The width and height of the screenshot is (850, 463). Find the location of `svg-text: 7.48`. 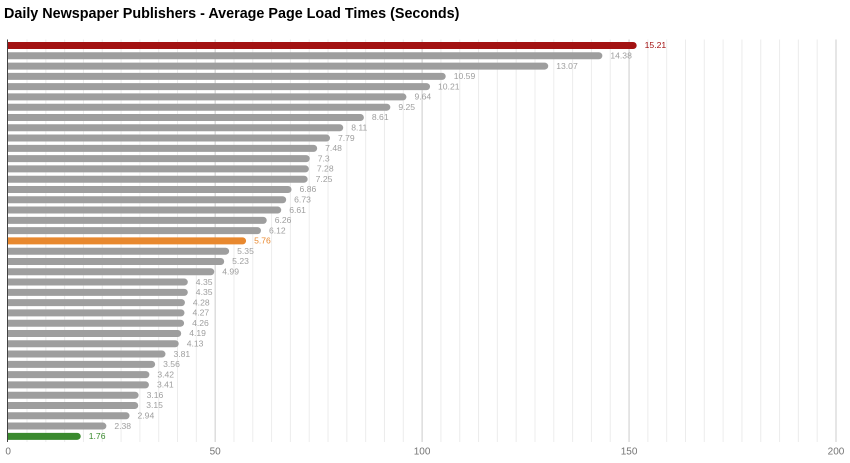

svg-text: 7.48 is located at coordinates (333, 148).